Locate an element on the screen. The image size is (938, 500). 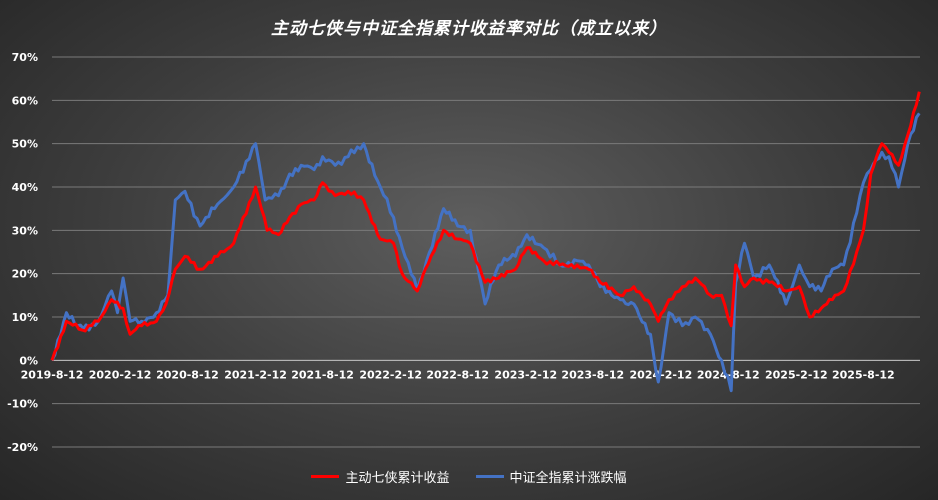
y-tick-label: 10% is located at coordinates (25, 317).